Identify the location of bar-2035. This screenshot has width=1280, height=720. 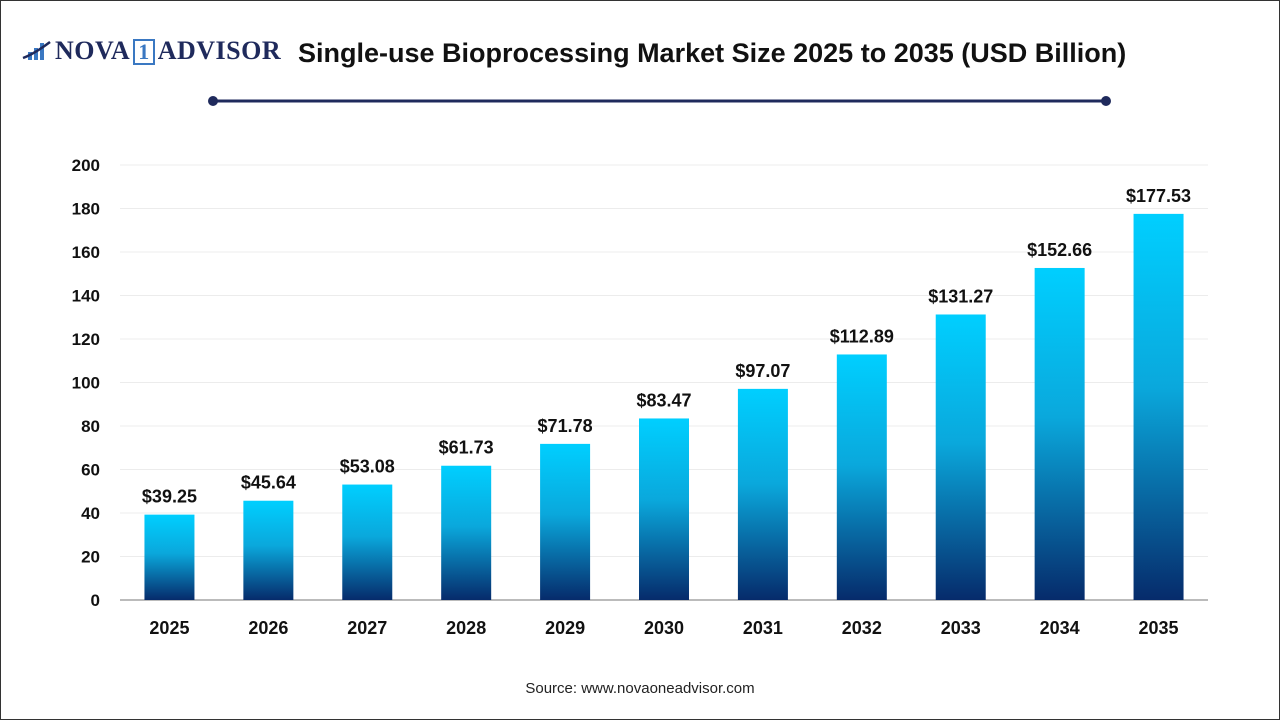
(1158, 406).